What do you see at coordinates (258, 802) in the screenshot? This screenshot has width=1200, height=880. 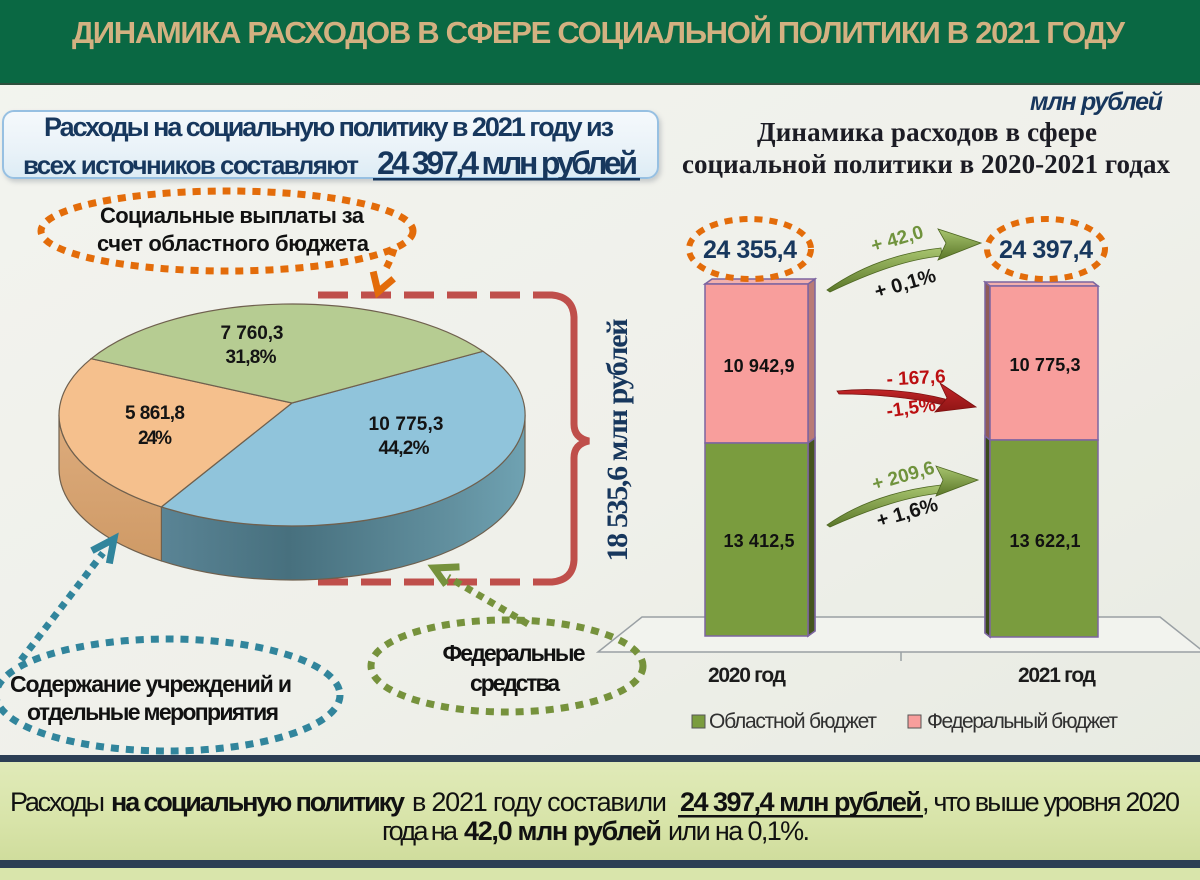 I see `svg-text: на социальную политику` at bounding box center [258, 802].